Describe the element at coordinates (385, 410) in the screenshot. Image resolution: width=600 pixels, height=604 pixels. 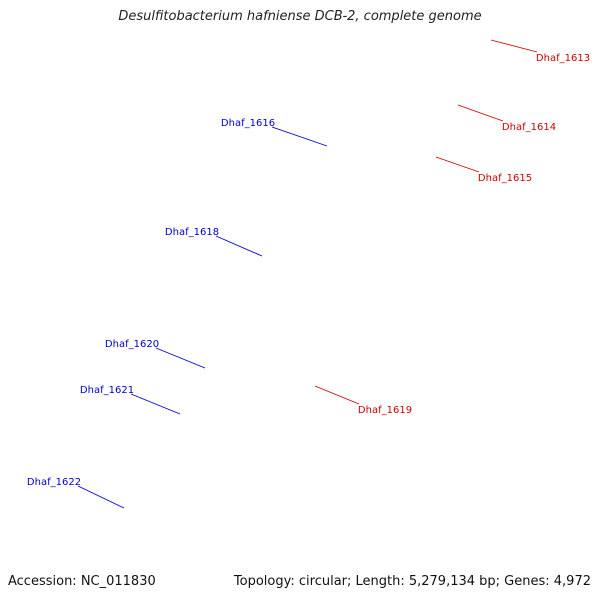
I see `gene-label-forward: Dhaf_1619` at that location.